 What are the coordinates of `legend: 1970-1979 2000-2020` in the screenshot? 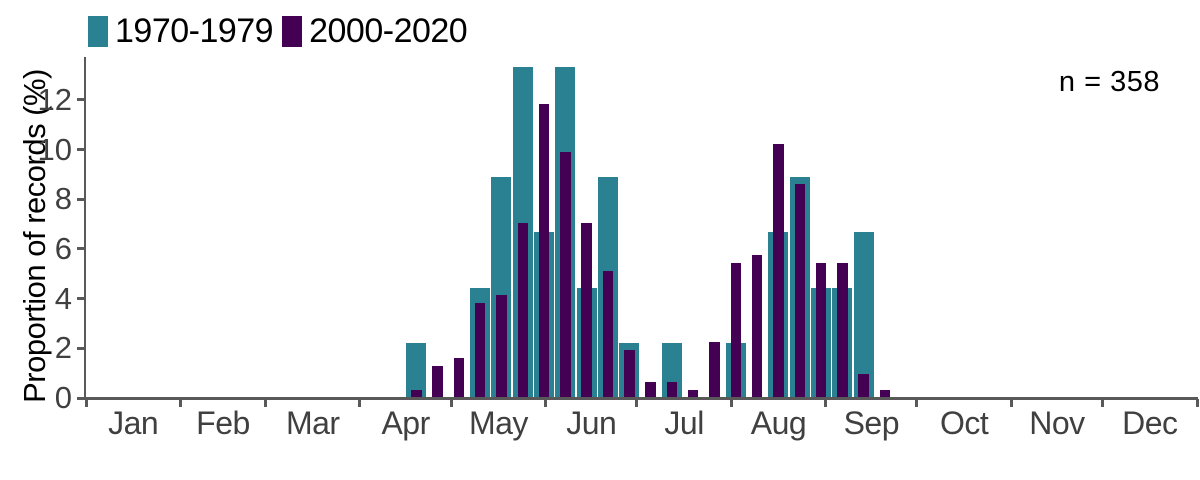 It's located at (278, 31).